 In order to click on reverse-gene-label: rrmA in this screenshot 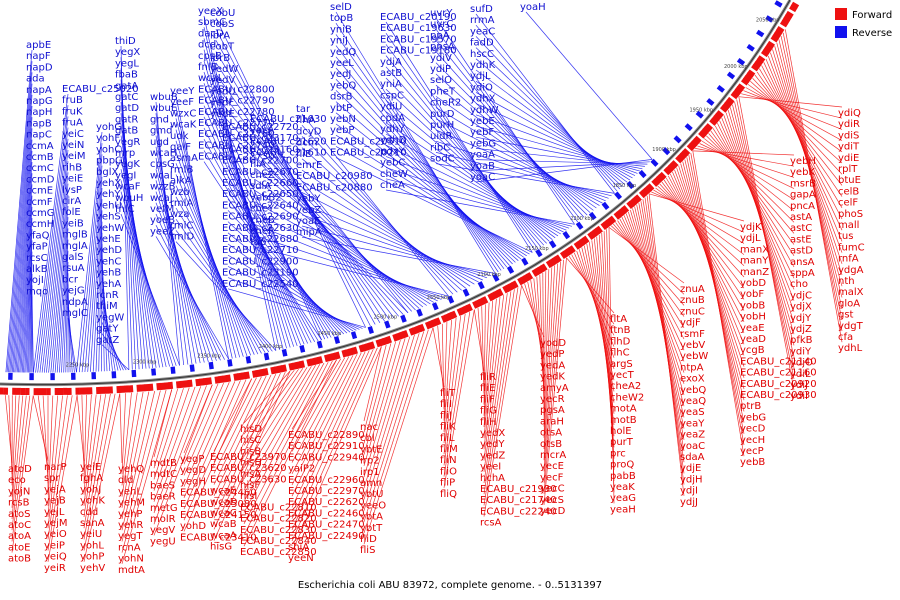, I will do `click(482, 20)`.